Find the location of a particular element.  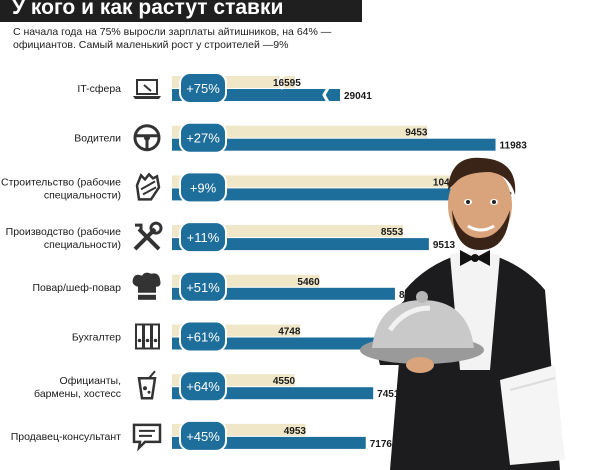

value-label-after: 9513 is located at coordinates (444, 245).